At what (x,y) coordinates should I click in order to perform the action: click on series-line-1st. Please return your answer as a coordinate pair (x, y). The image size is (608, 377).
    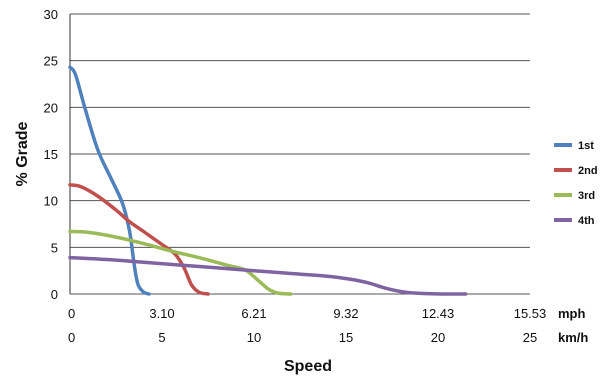
    Looking at the image, I should click on (109, 180).